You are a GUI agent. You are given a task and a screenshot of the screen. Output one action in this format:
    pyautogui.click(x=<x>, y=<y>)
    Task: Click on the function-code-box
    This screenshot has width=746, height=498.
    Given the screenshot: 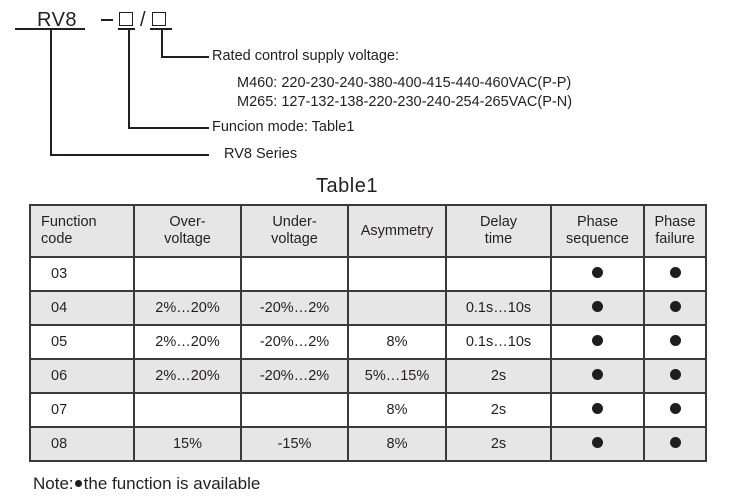 What is the action you would take?
    pyautogui.click(x=126, y=19)
    